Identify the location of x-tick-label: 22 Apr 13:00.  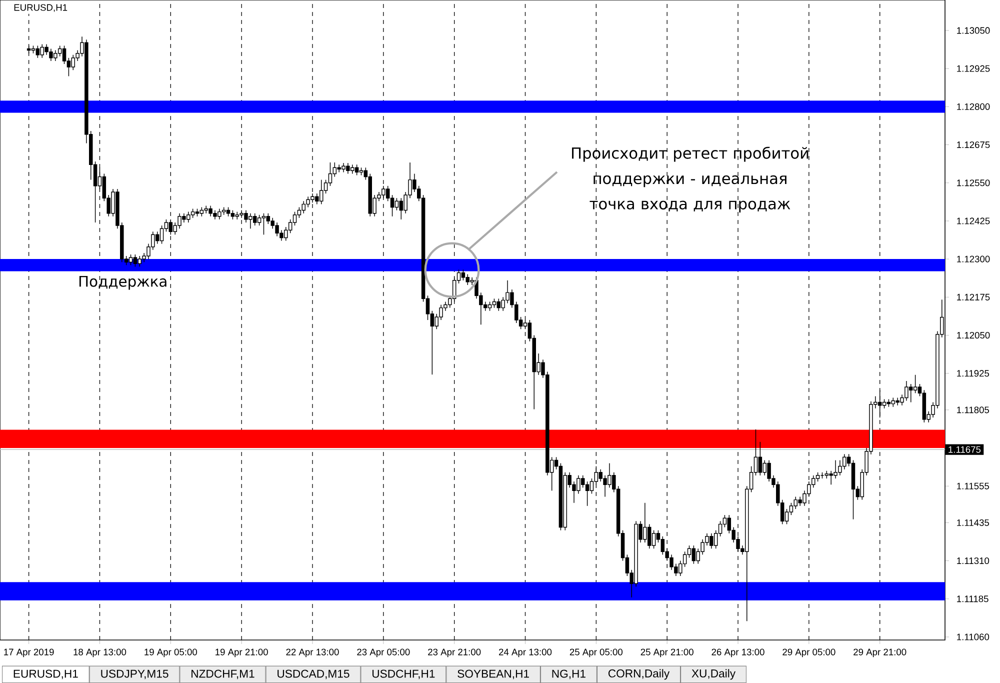
(312, 653).